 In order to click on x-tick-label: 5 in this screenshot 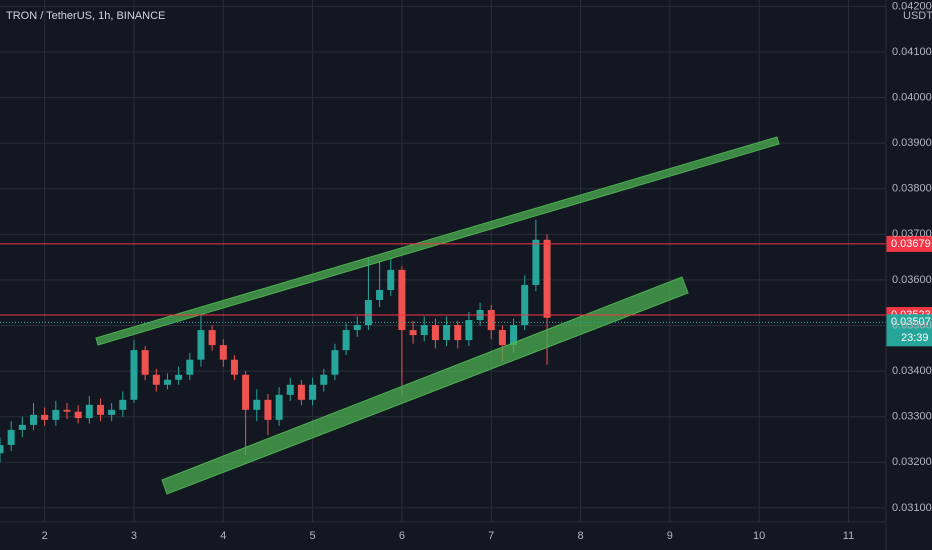, I will do `click(313, 536)`.